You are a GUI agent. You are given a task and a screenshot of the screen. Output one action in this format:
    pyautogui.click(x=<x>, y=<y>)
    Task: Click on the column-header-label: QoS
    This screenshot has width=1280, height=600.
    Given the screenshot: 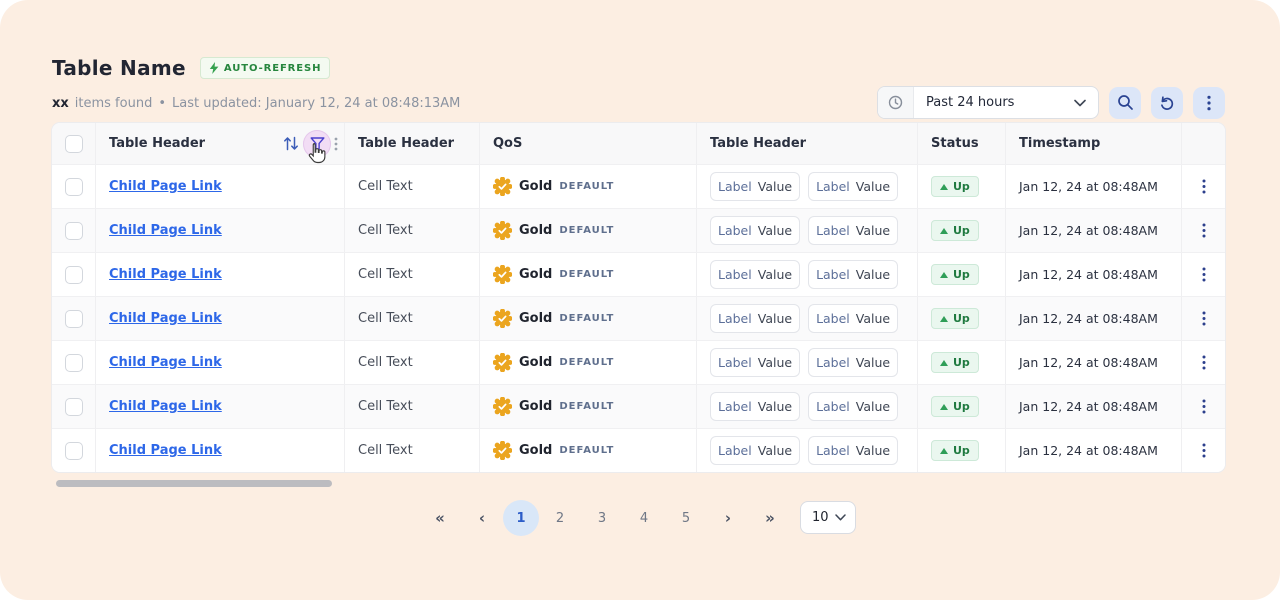 What is the action you would take?
    pyautogui.click(x=508, y=143)
    